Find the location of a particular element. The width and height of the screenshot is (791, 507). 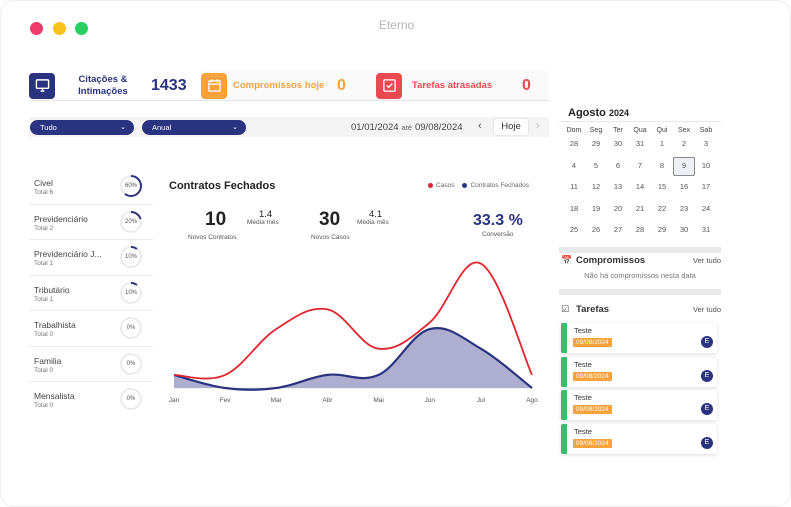

calendar-year: 2024 is located at coordinates (618, 113).